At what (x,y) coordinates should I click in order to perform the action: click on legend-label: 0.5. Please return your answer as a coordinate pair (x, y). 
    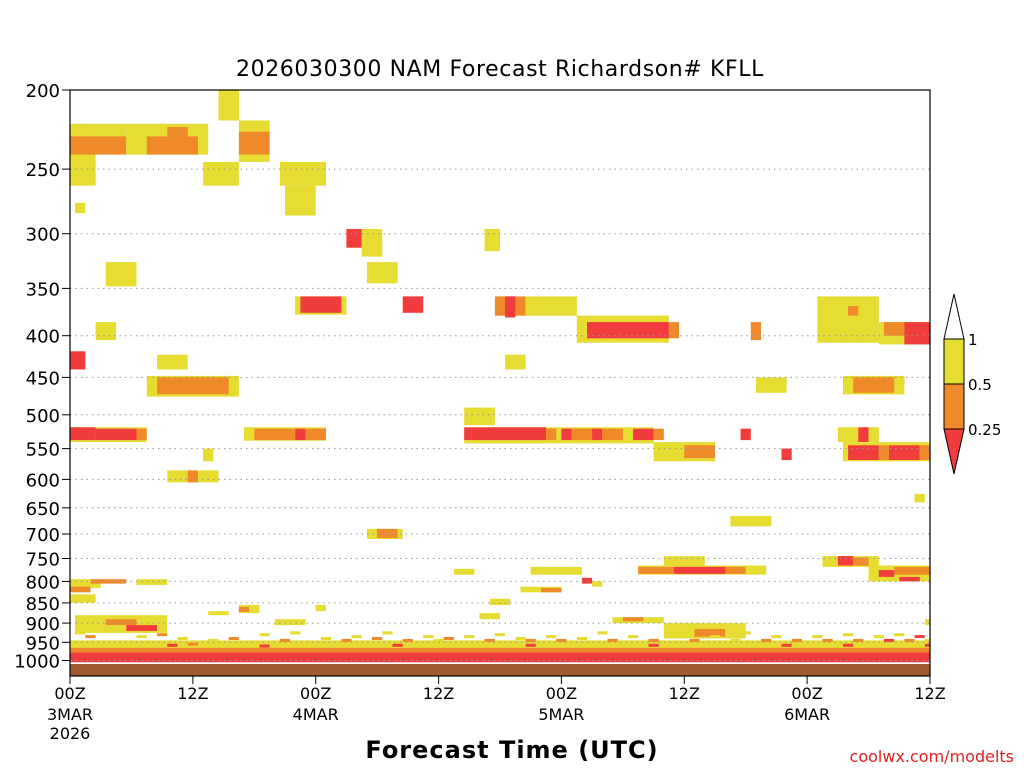
    Looking at the image, I should click on (980, 385).